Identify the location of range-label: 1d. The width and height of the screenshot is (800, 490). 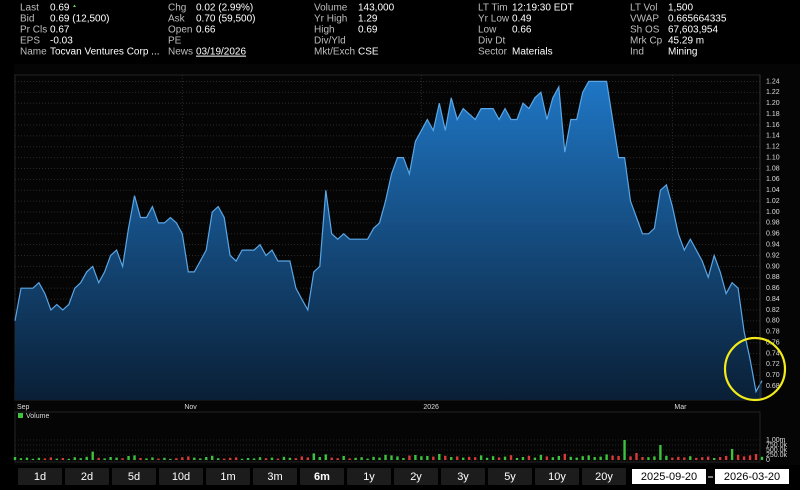
(40, 477).